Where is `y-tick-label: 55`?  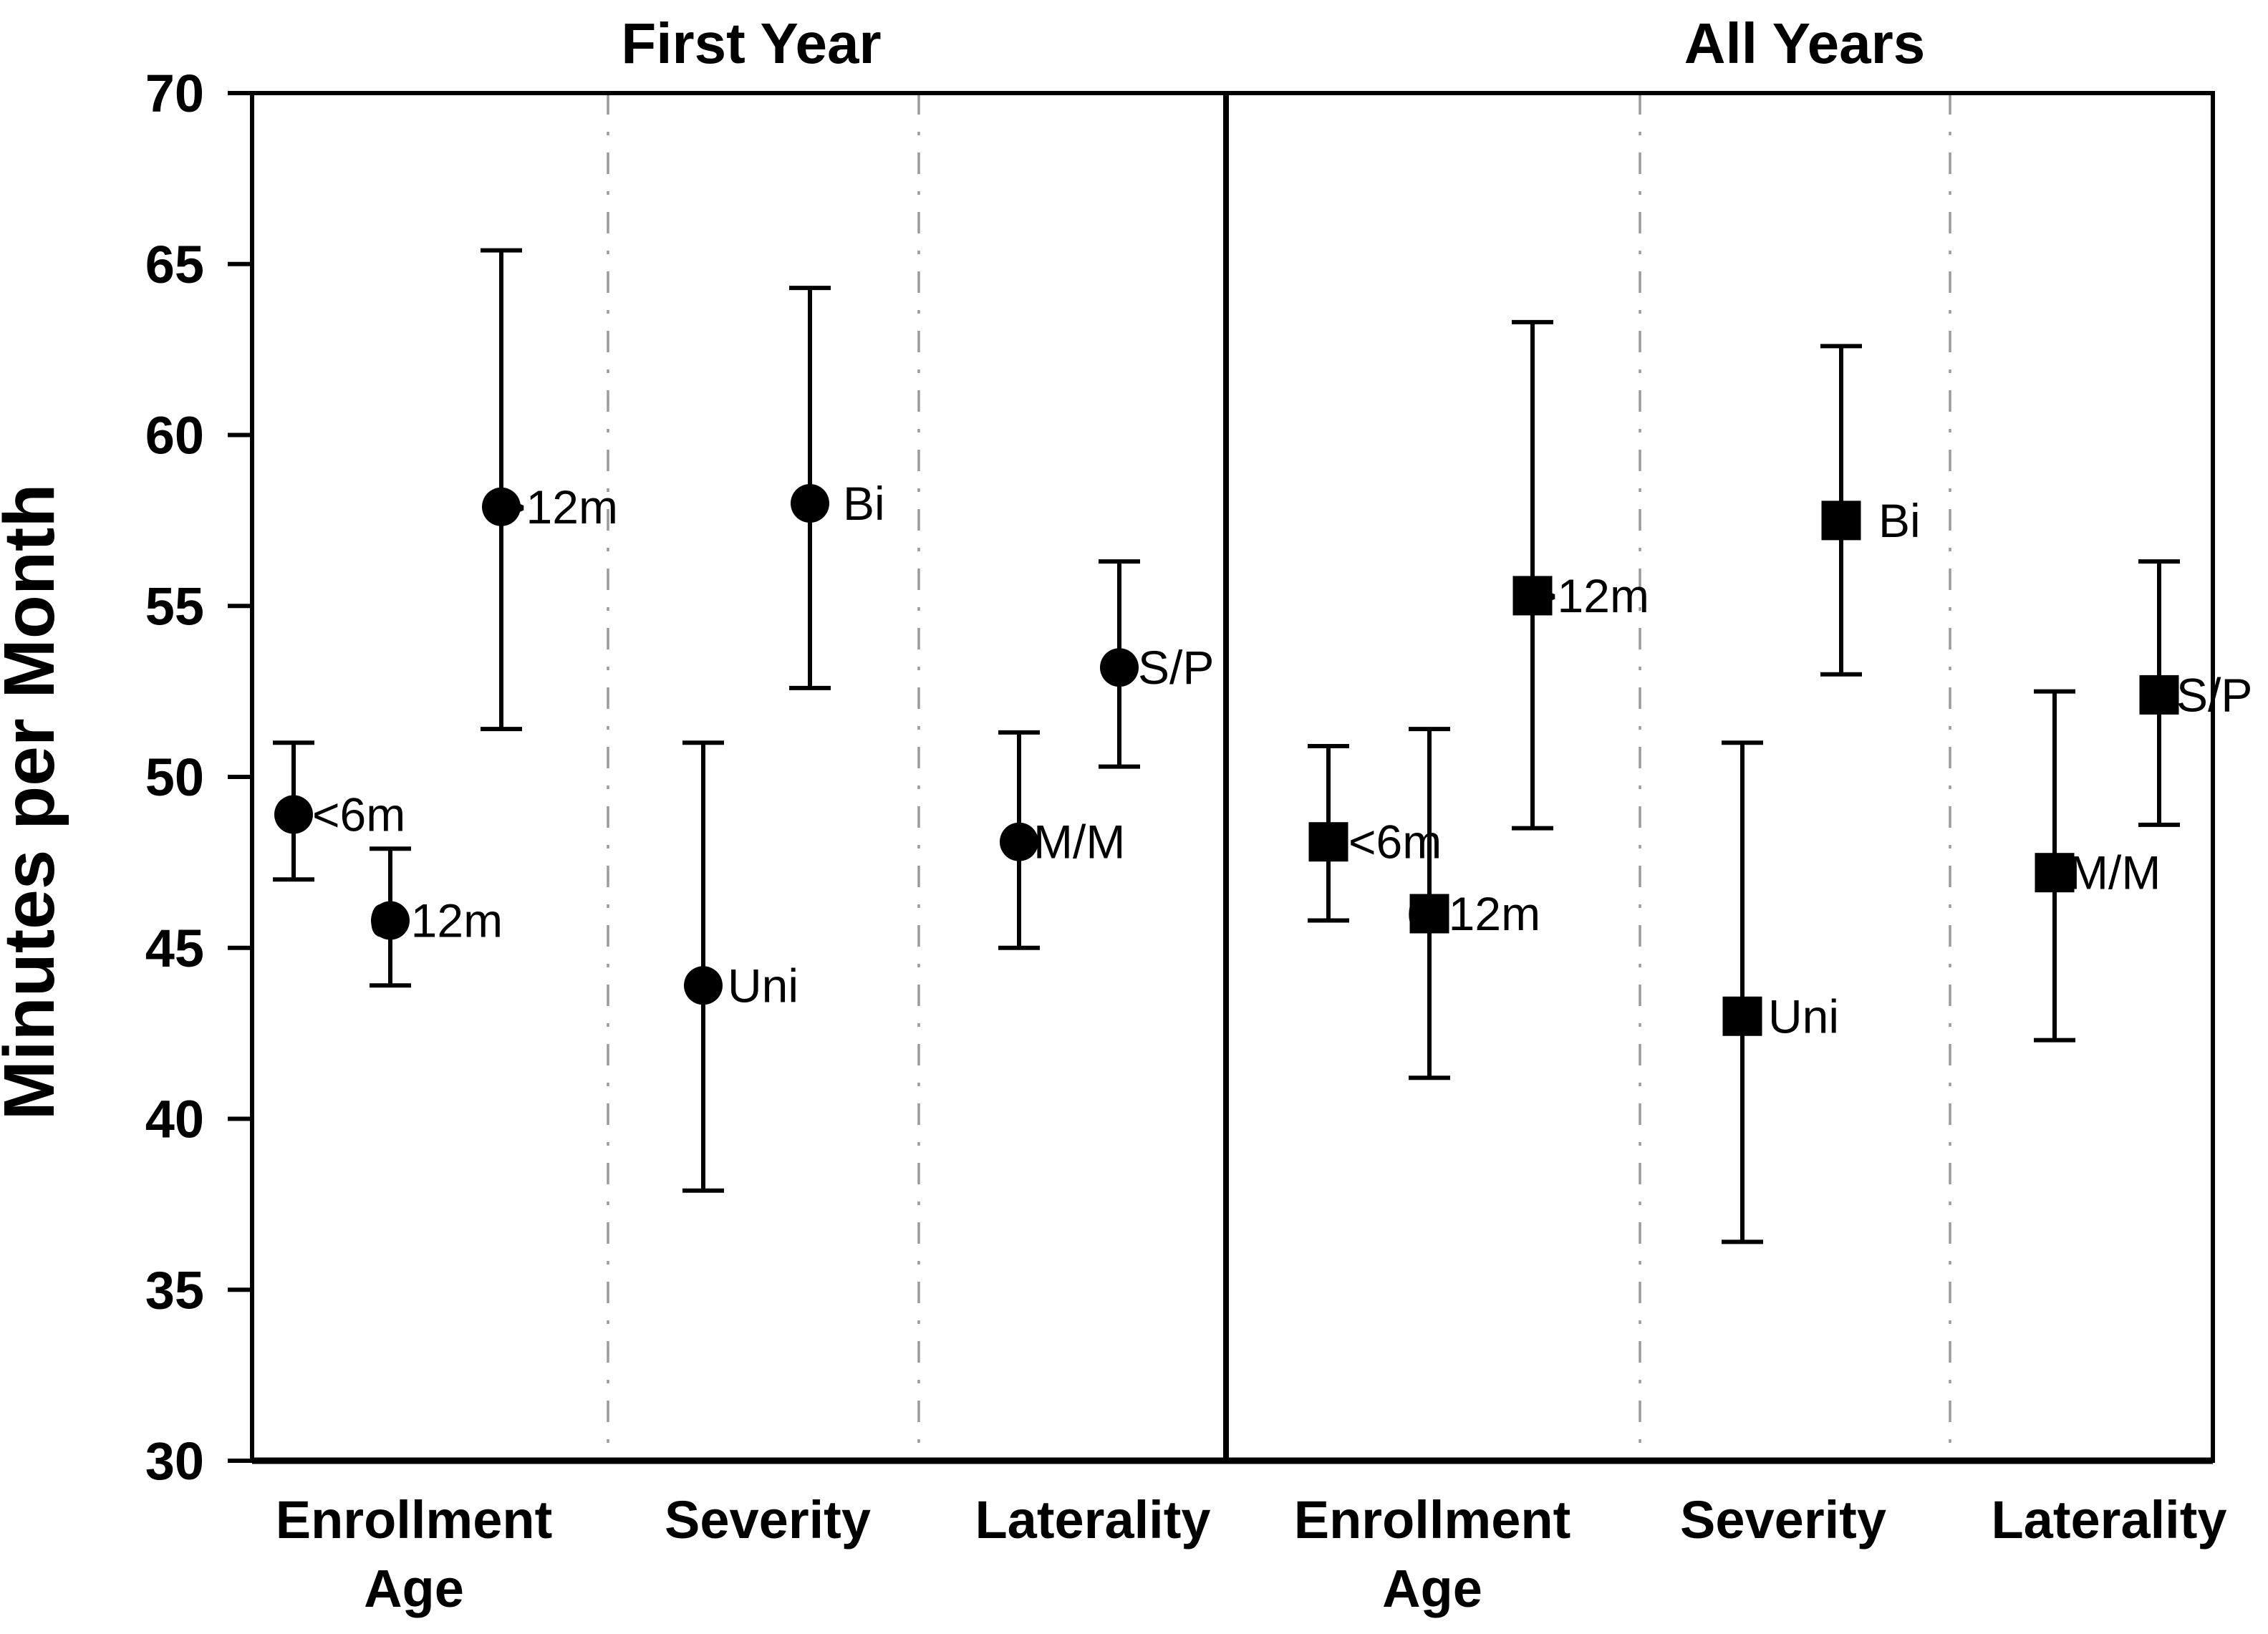
y-tick-label: 55 is located at coordinates (174, 606).